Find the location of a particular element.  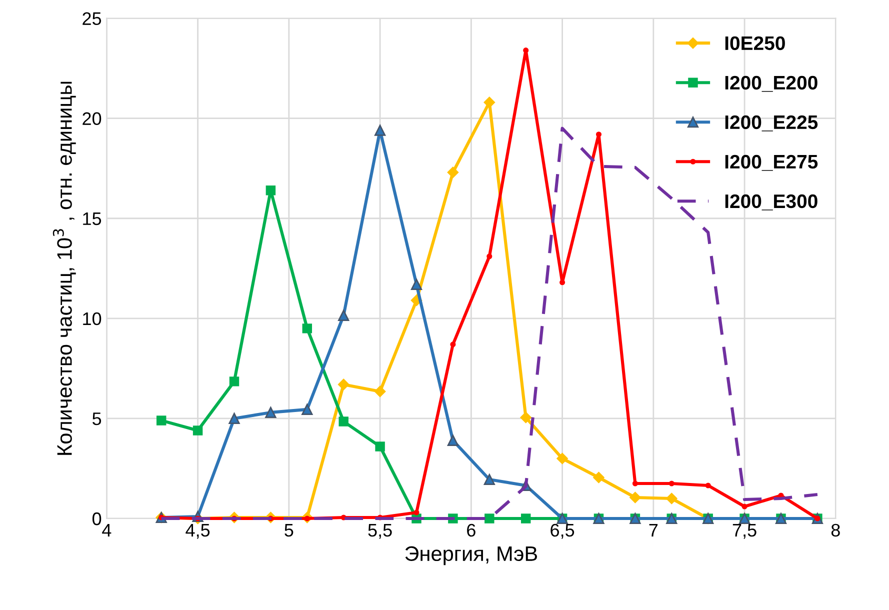

legend-label: I200_E300 is located at coordinates (771, 202).